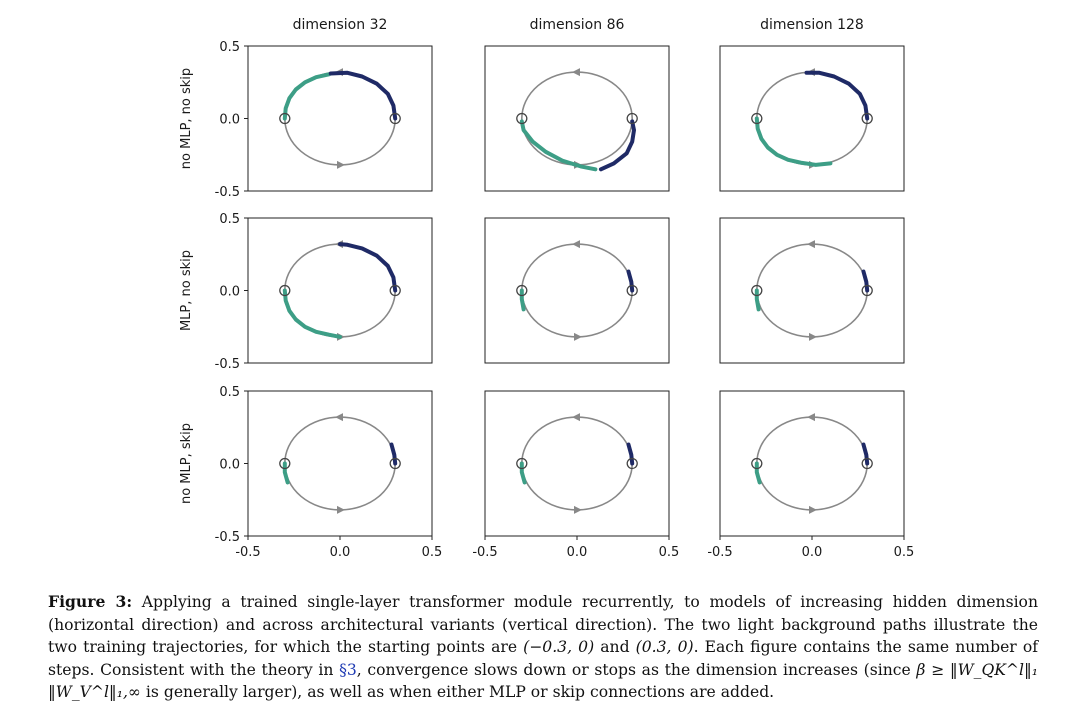 Image resolution: width=1080 pixels, height=716 pixels. Describe the element at coordinates (186, 463) in the screenshot. I see `row-label: no MLP, skip` at that location.